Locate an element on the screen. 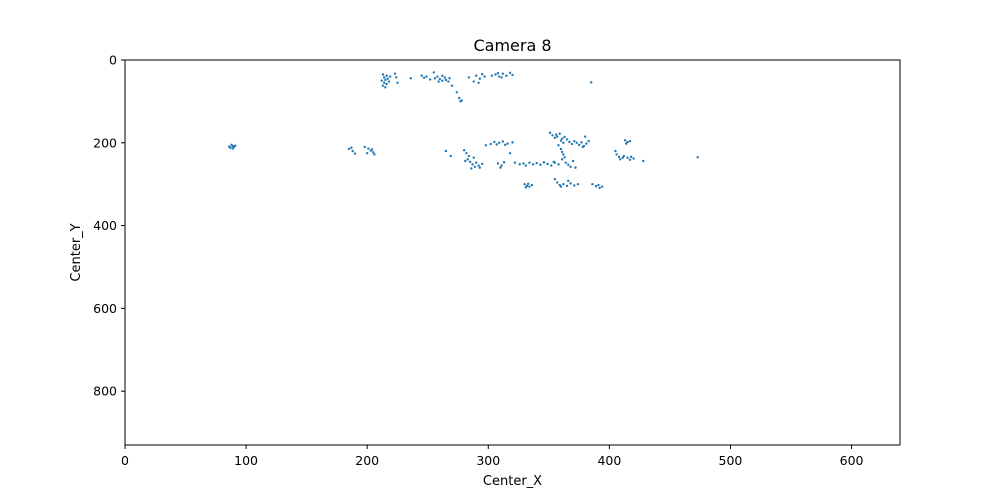 The image size is (1000, 500). y-tick-label: 200 is located at coordinates (105, 142).